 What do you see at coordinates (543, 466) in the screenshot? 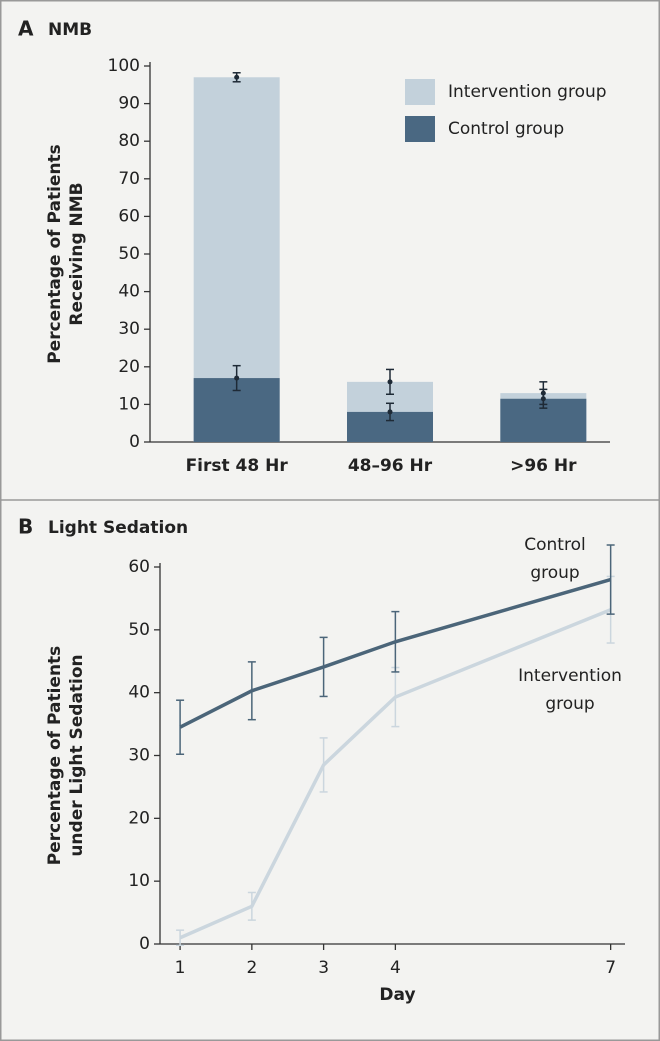
I see `x-tick-label: >96 Hr` at bounding box center [543, 466].